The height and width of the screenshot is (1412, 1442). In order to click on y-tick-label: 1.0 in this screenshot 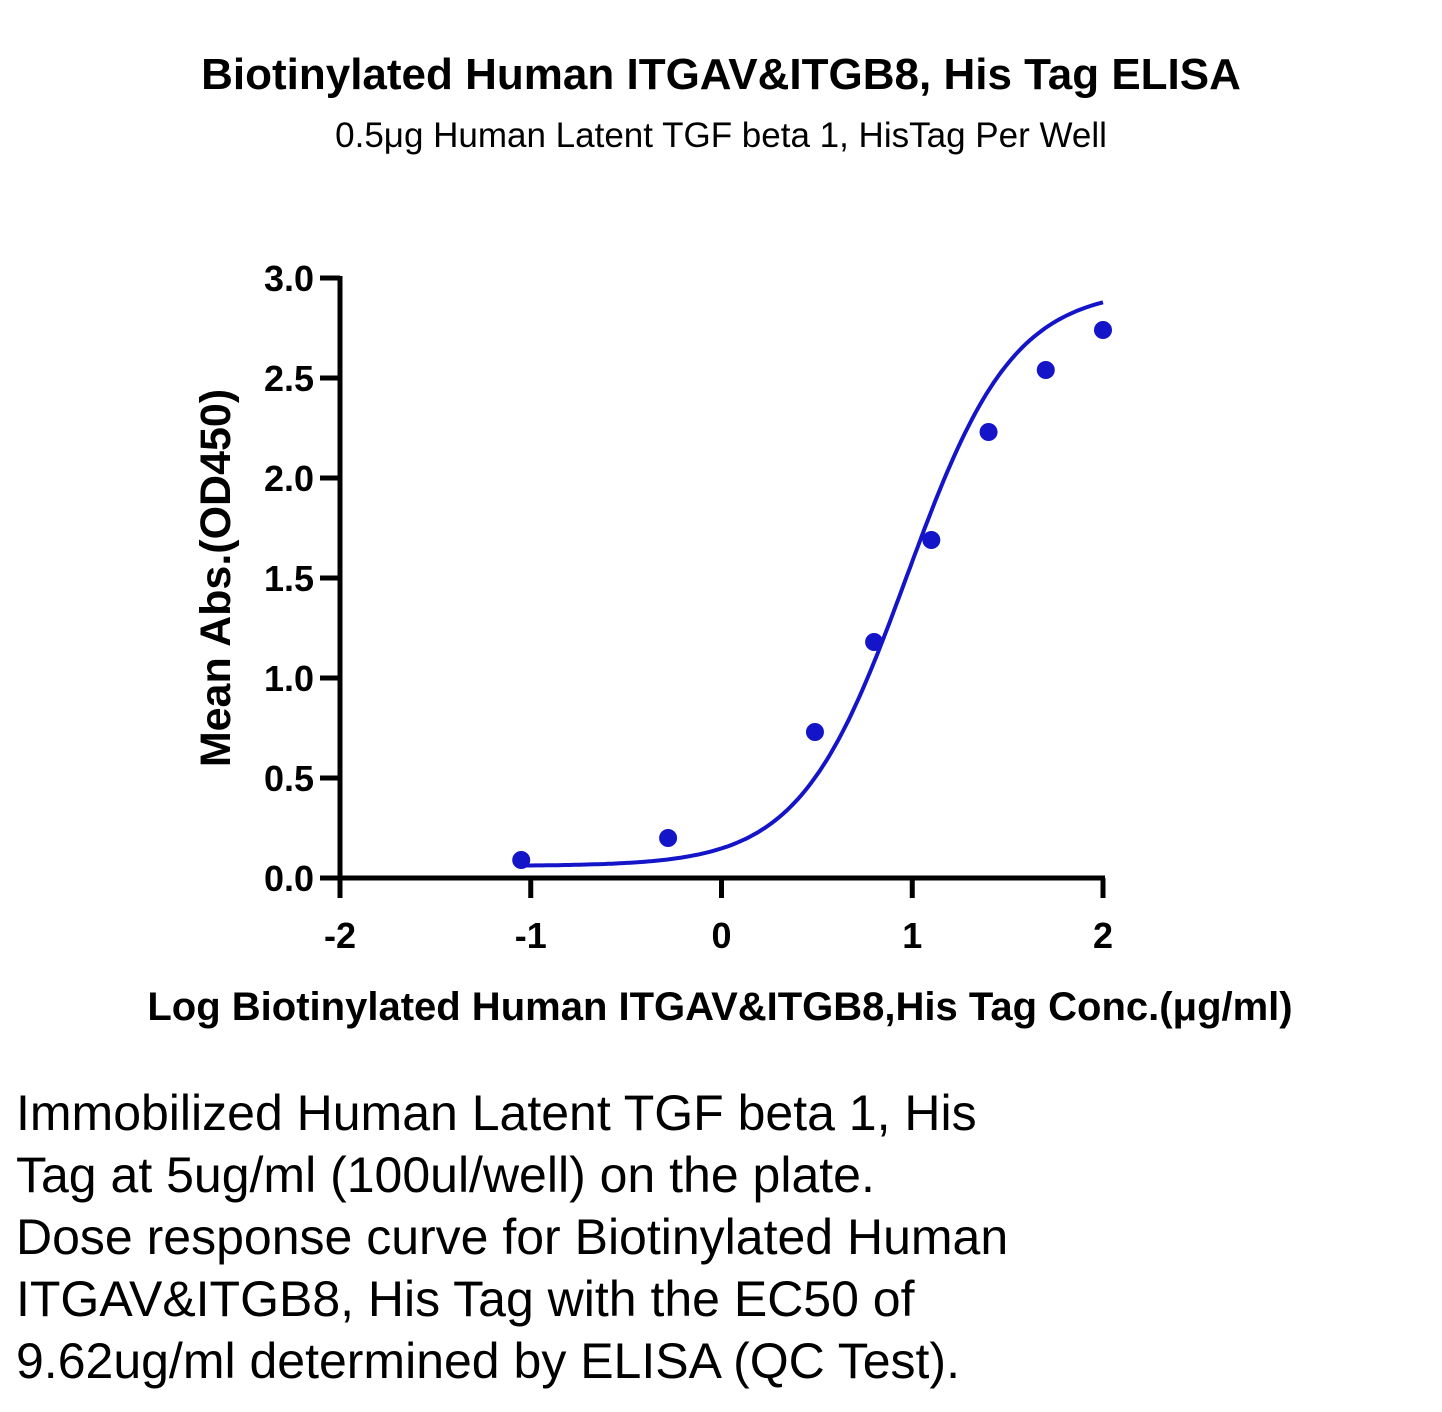, I will do `click(289, 678)`.